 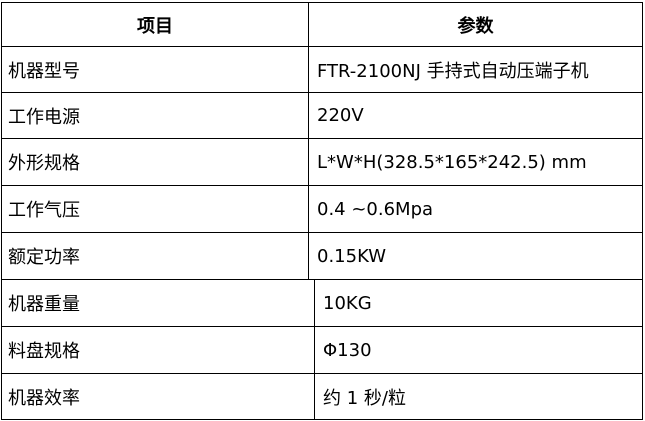 I want to click on table-row: 额定功率 0.15KW, so click(x=322, y=256).